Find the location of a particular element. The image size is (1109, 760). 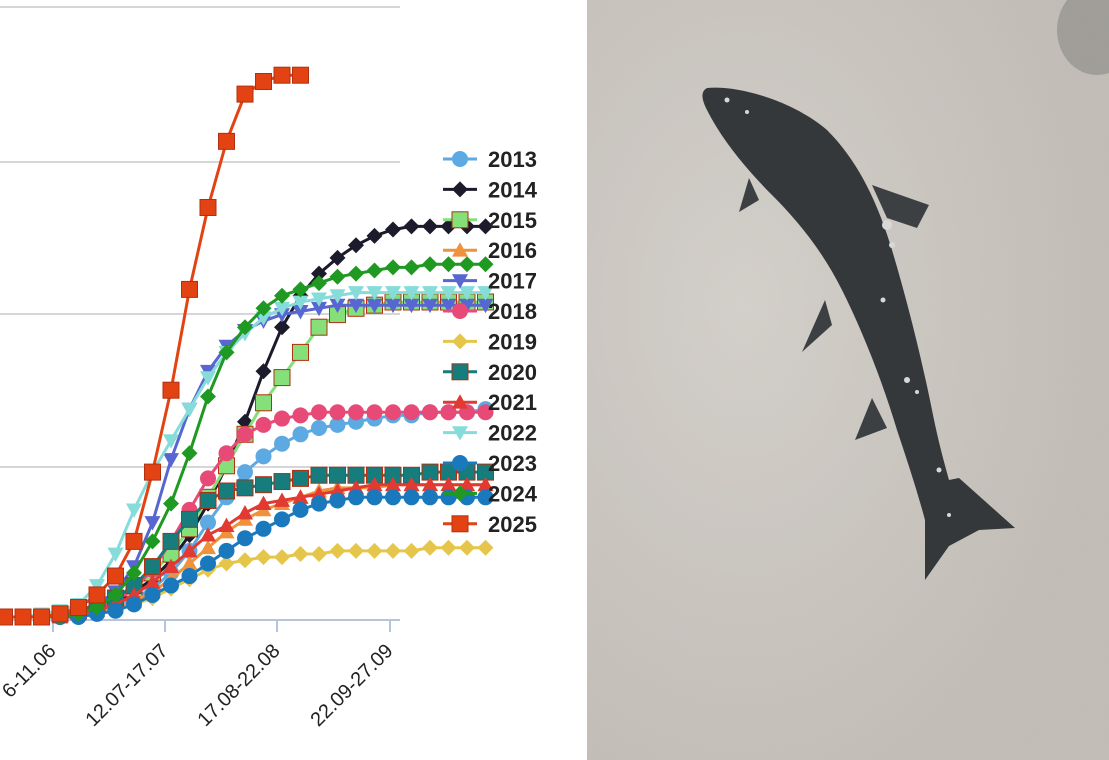

x-axis-ticks: 6-11.06 12.07-17.07 17.08-22.08 22.09-27.09 is located at coordinates (199, 675).